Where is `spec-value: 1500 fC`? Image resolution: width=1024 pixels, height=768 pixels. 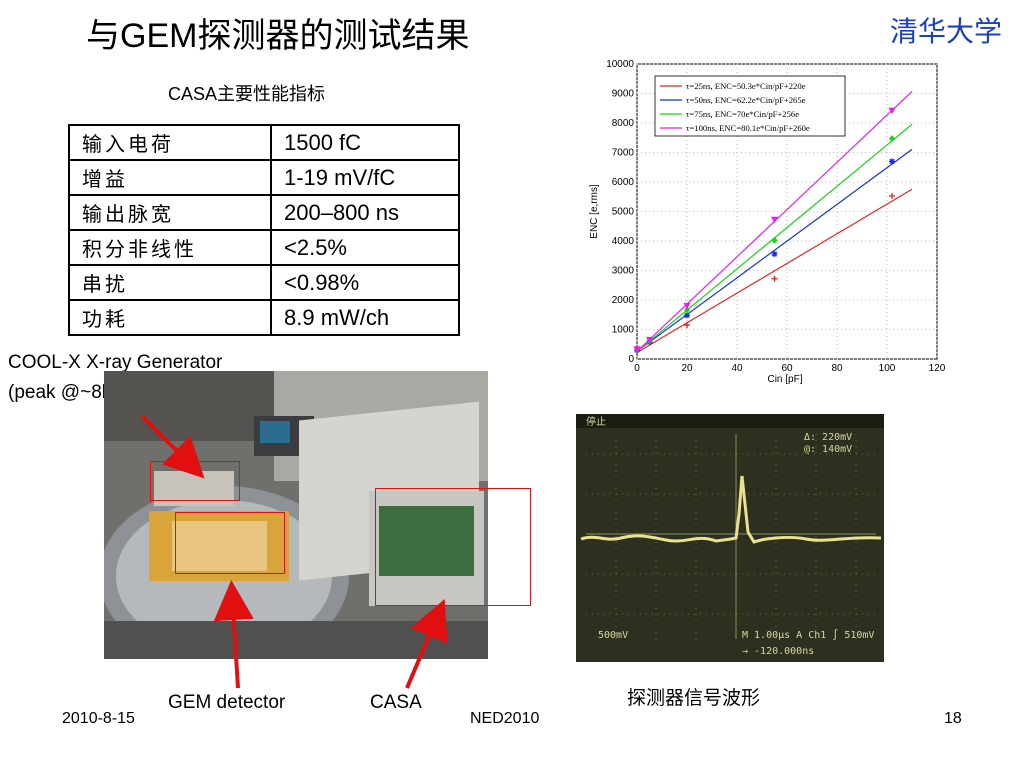
spec-value: 1500 fC is located at coordinates (365, 142).